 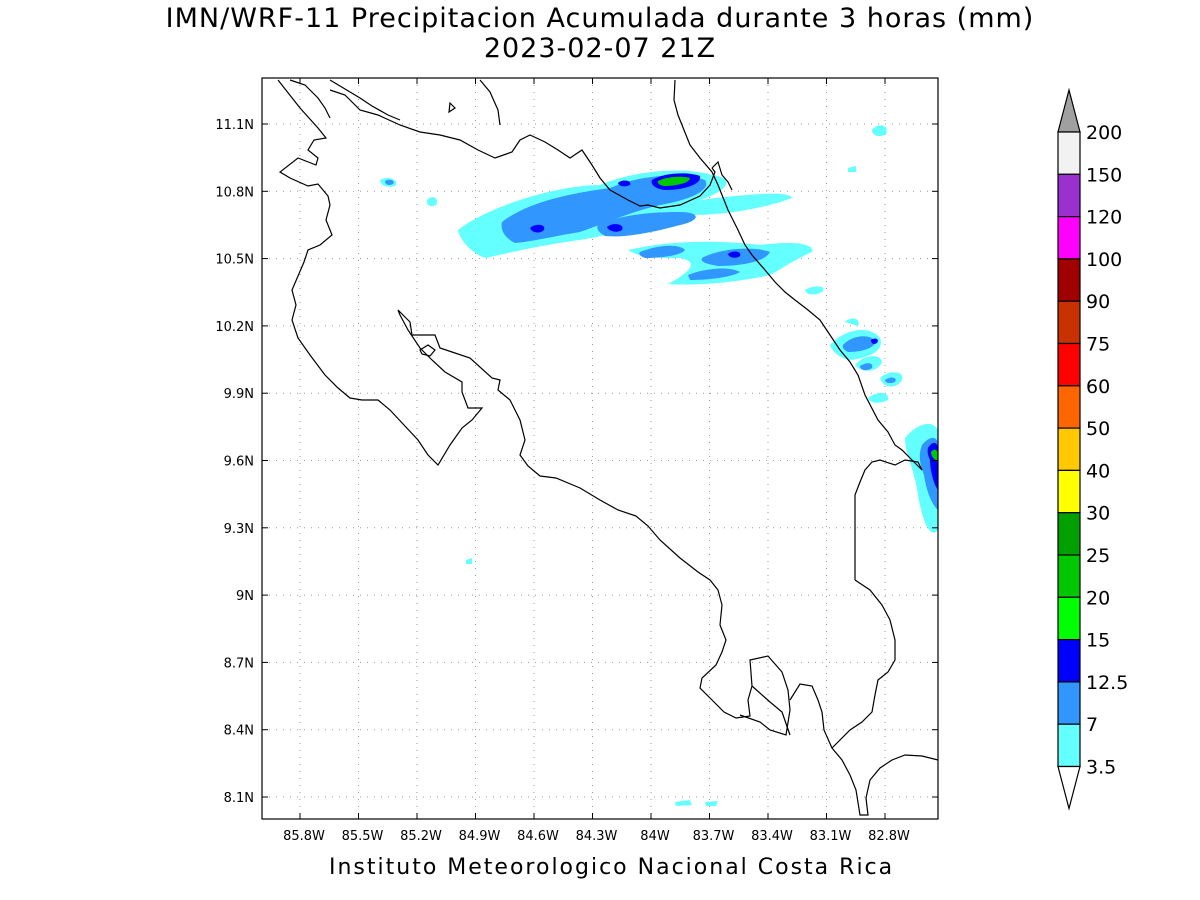 What do you see at coordinates (234, 192) in the screenshot?
I see `lat-tick-label: 10.8N` at bounding box center [234, 192].